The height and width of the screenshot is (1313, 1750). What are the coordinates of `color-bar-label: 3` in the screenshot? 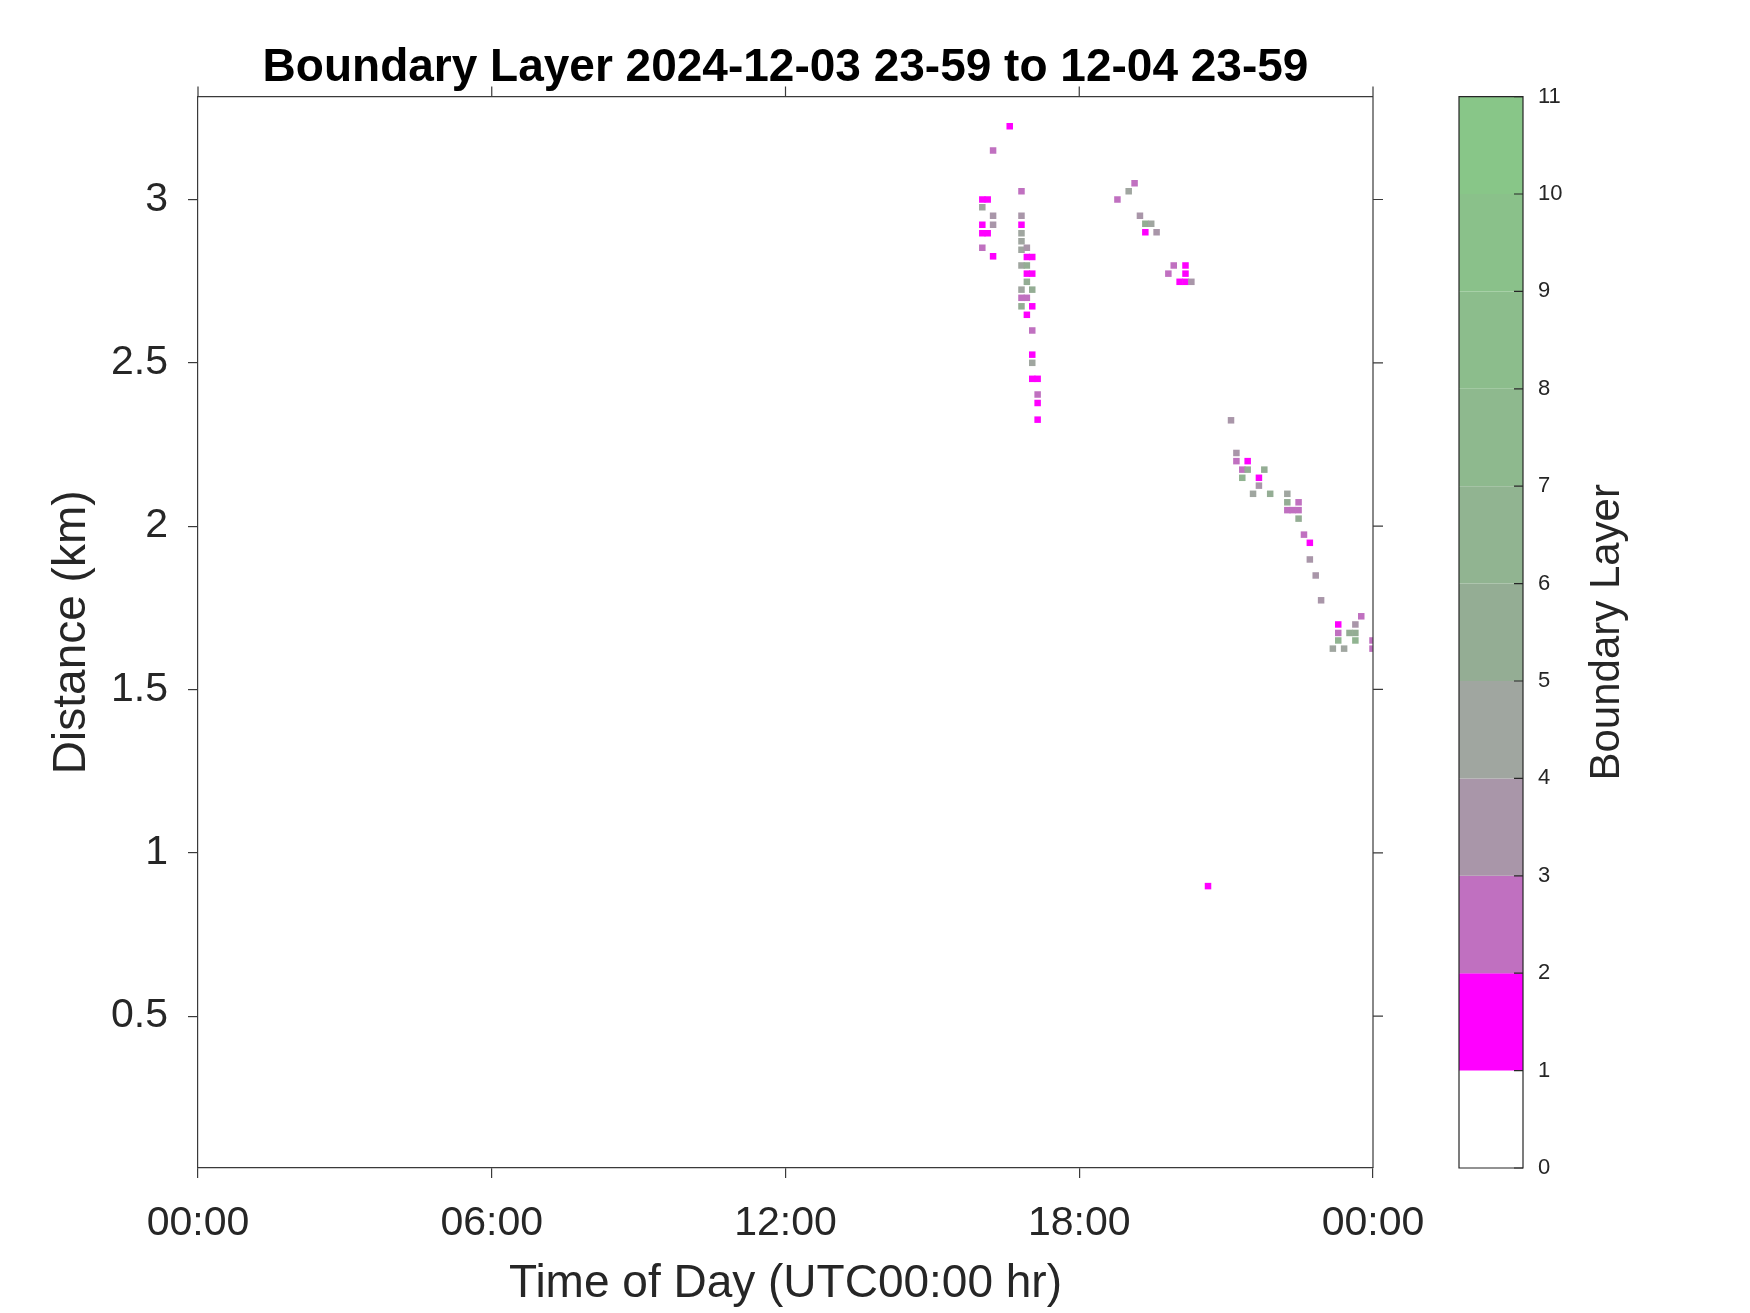 It's located at (1544, 874).